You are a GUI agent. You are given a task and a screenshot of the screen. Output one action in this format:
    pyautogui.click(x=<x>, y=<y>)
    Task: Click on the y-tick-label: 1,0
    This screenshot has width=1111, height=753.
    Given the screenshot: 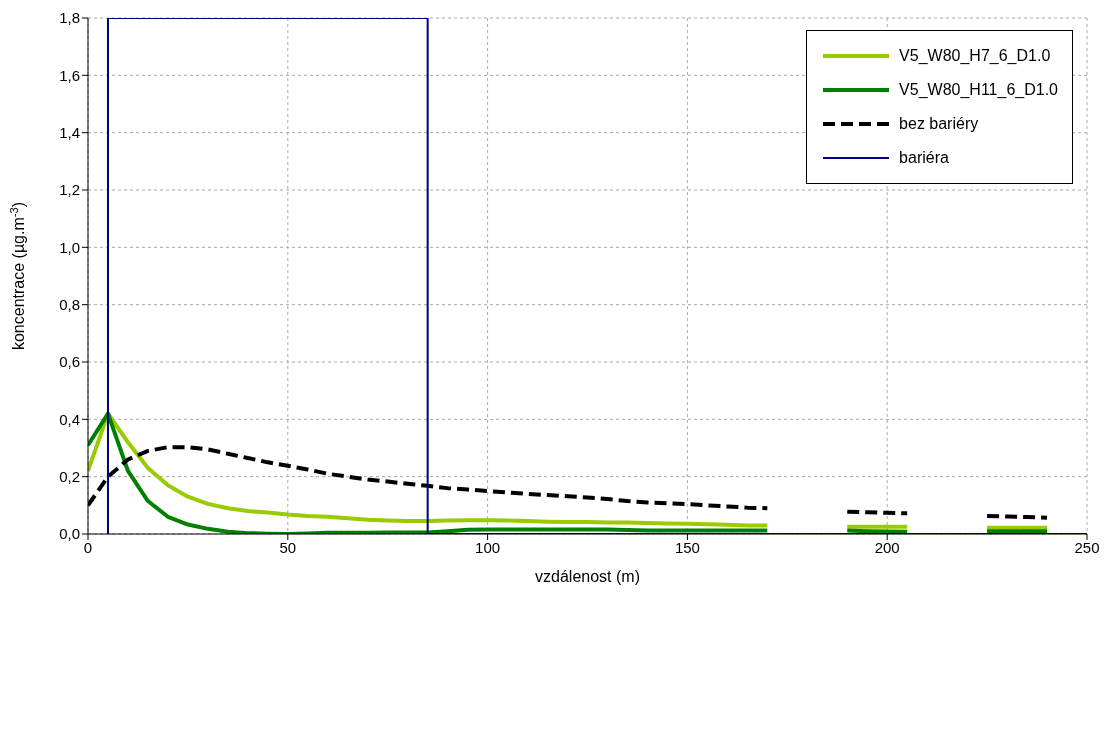 What is the action you would take?
    pyautogui.click(x=69, y=247)
    